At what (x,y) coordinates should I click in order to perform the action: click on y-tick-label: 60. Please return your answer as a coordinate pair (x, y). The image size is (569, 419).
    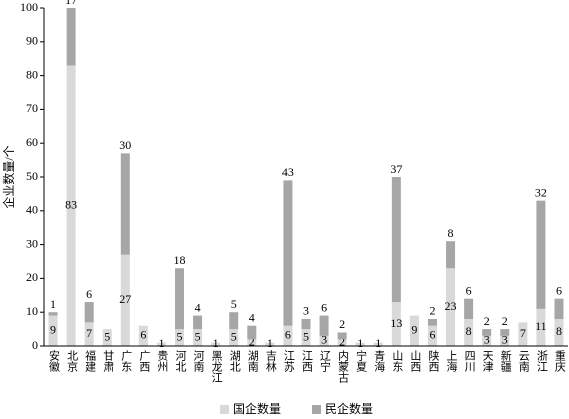
    Looking at the image, I should click on (32, 142).